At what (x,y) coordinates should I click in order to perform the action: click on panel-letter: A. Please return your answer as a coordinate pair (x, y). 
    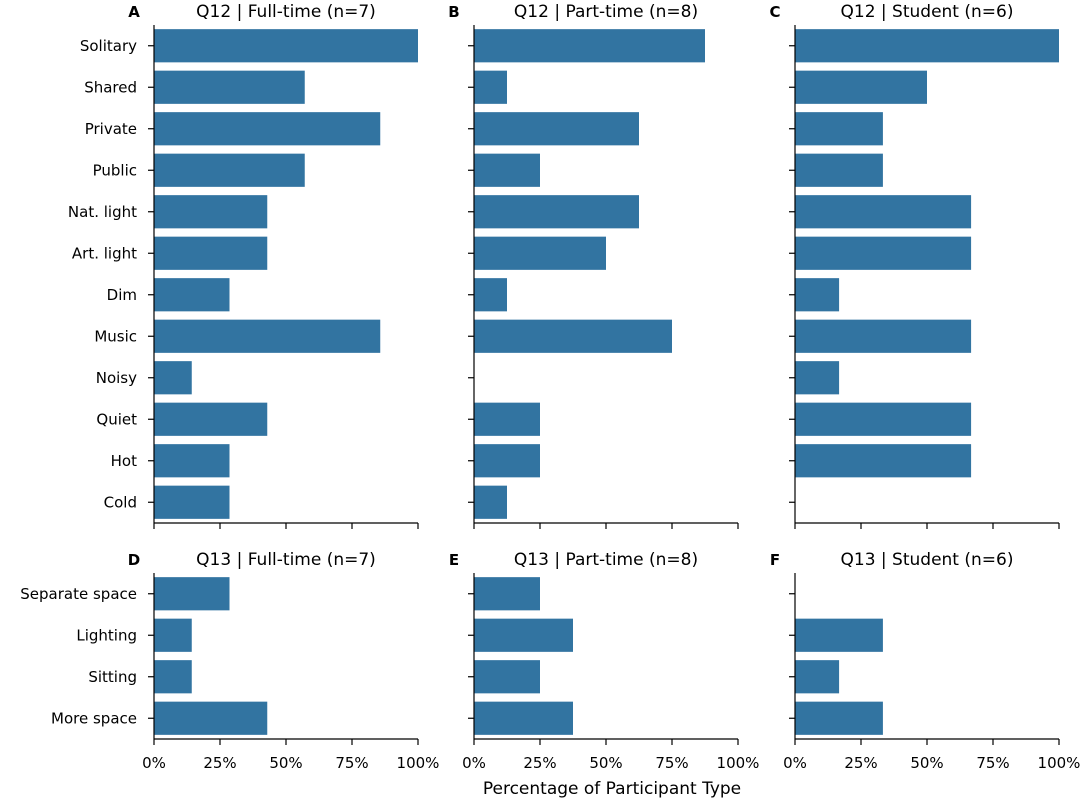
    Looking at the image, I should click on (134, 12).